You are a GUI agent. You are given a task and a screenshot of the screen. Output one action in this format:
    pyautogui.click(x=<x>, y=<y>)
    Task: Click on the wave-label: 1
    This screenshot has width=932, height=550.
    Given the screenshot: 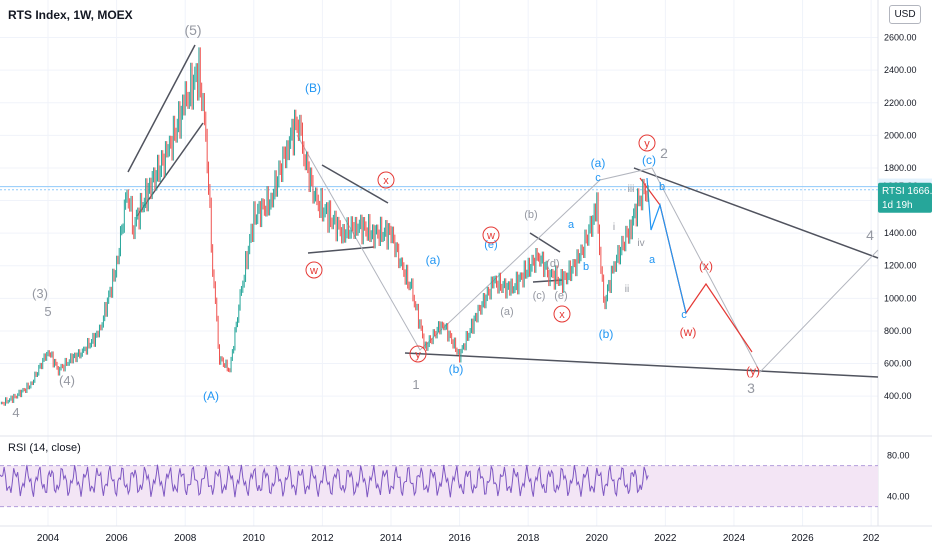 What is the action you would take?
    pyautogui.click(x=415, y=384)
    